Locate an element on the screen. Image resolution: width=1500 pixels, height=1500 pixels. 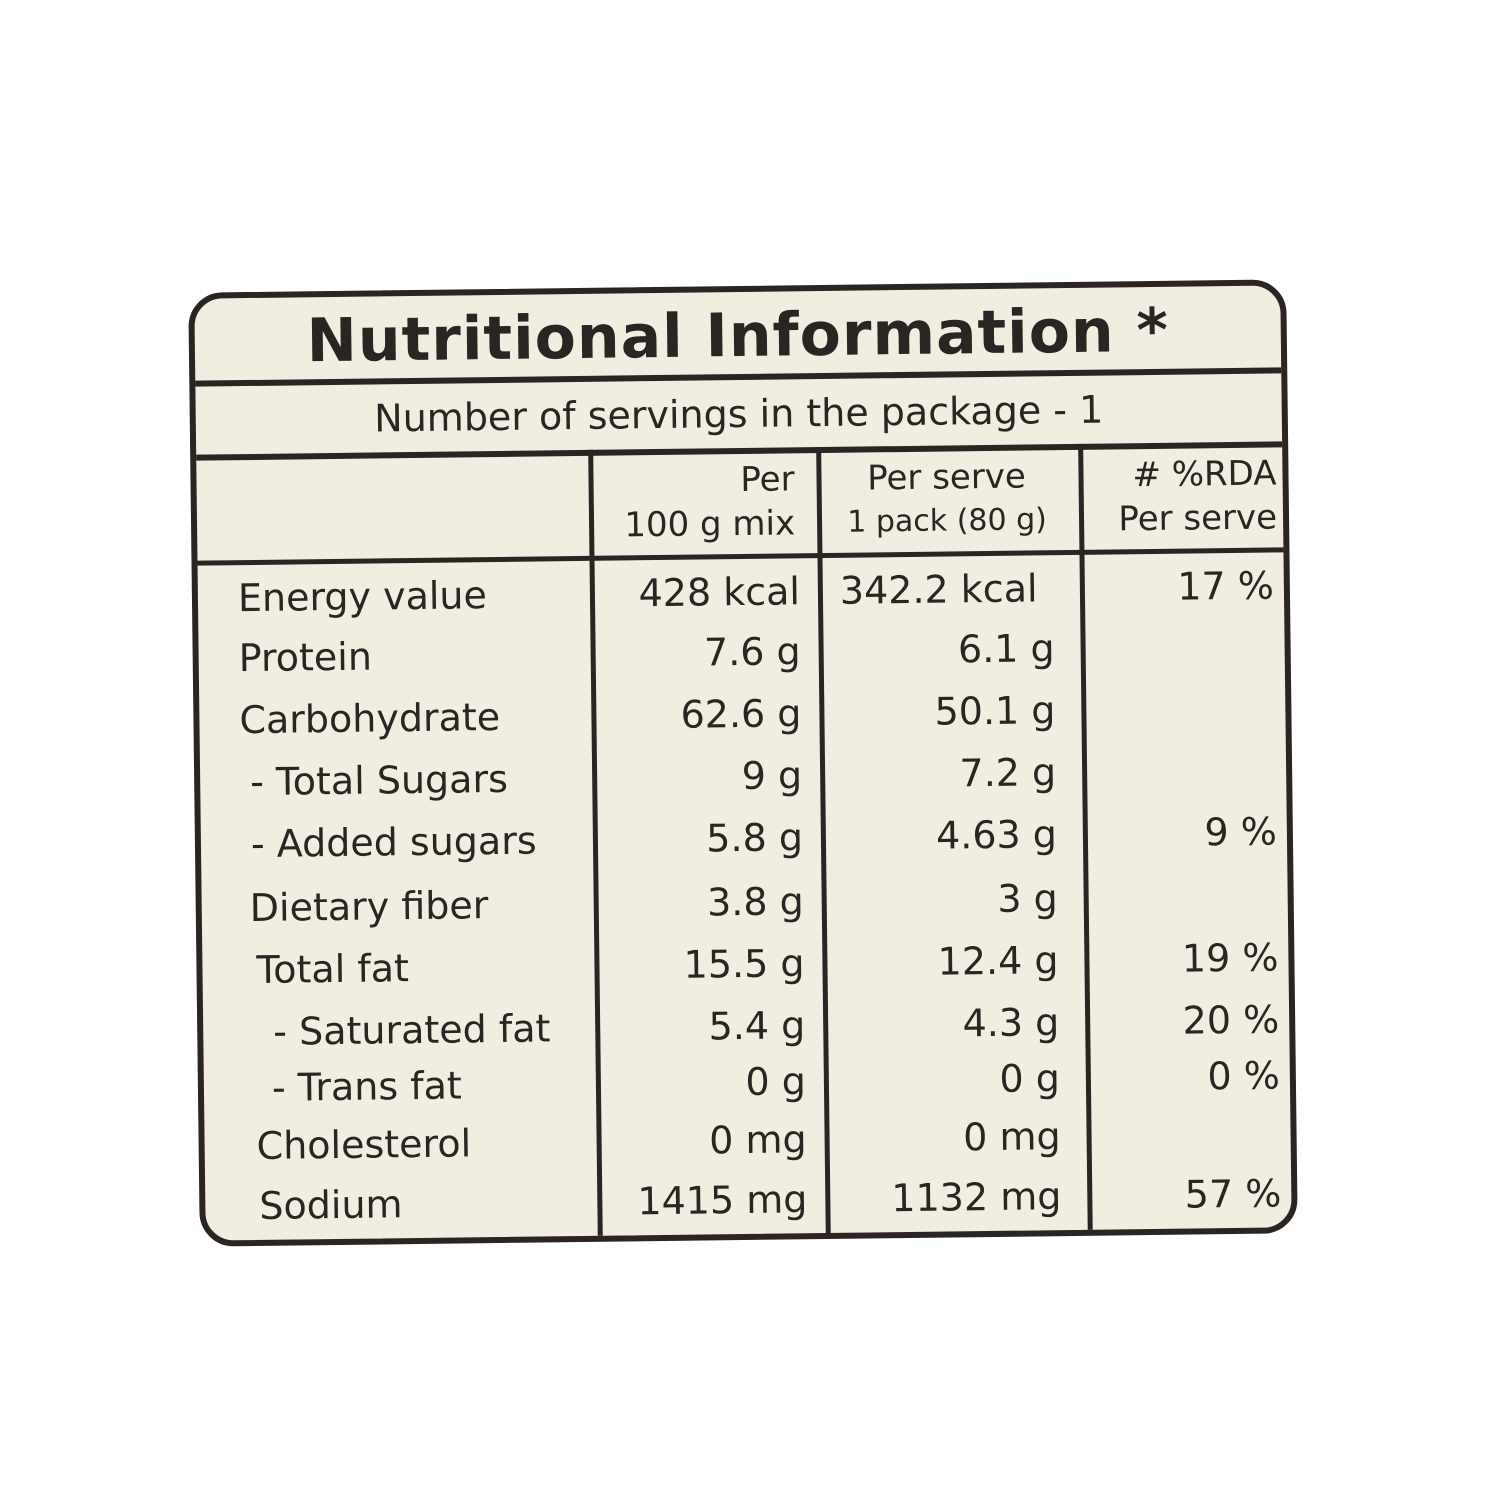
nutrient-name: Carbohydrate is located at coordinates (370, 718).